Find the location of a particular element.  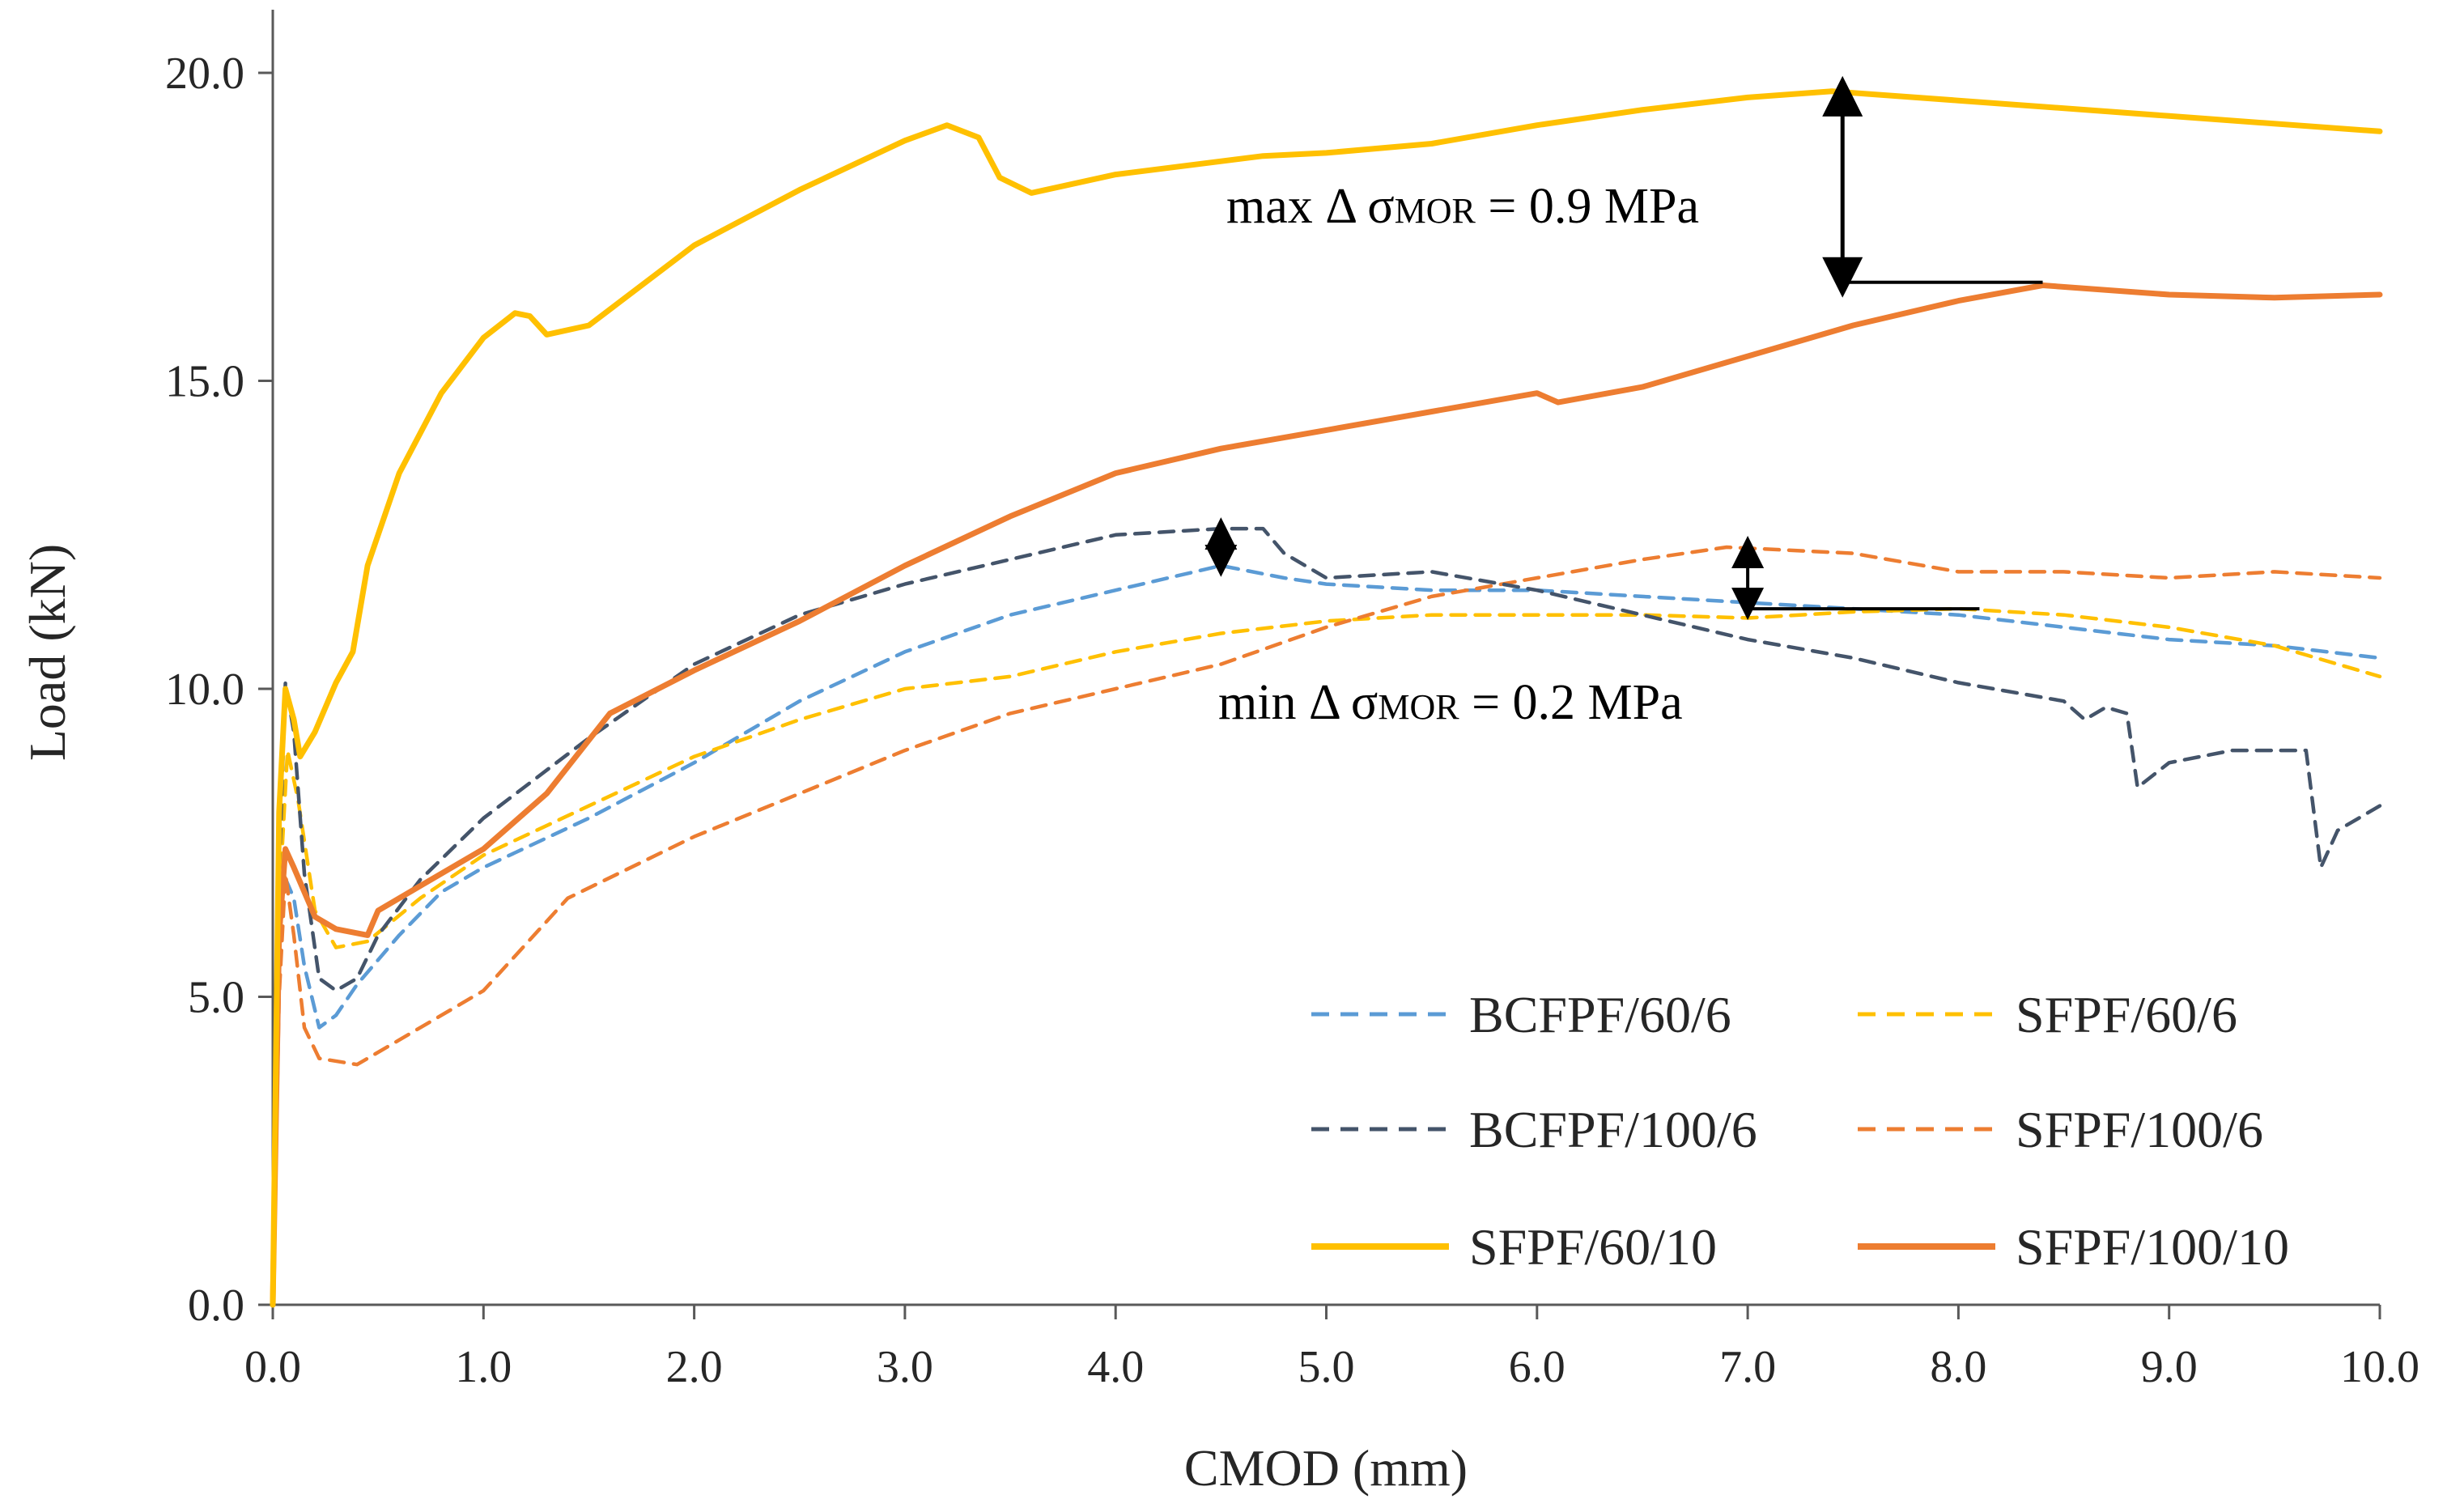

x-tick-label: 2.0 is located at coordinates (694, 1367).